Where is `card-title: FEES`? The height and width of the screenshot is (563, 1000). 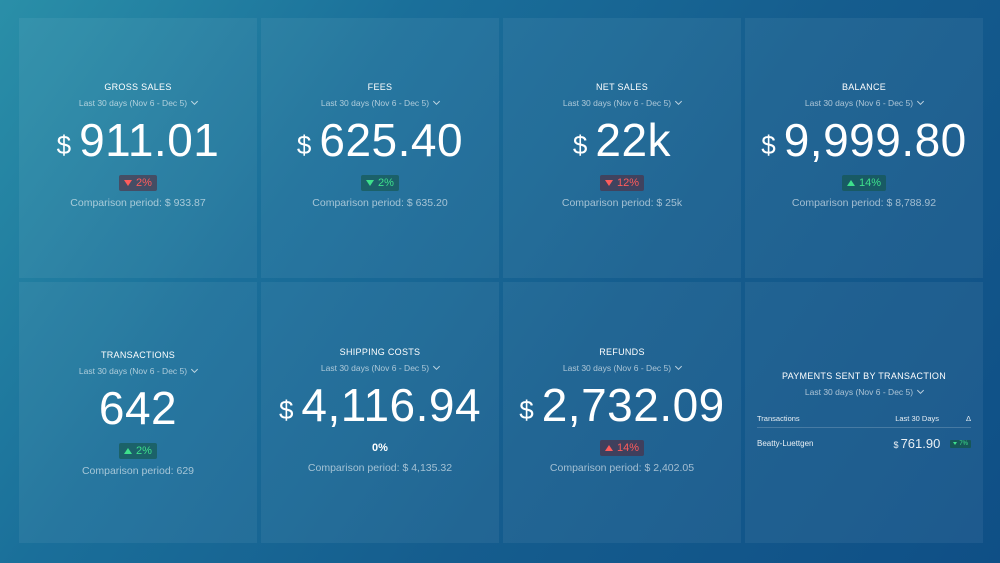 card-title: FEES is located at coordinates (380, 87).